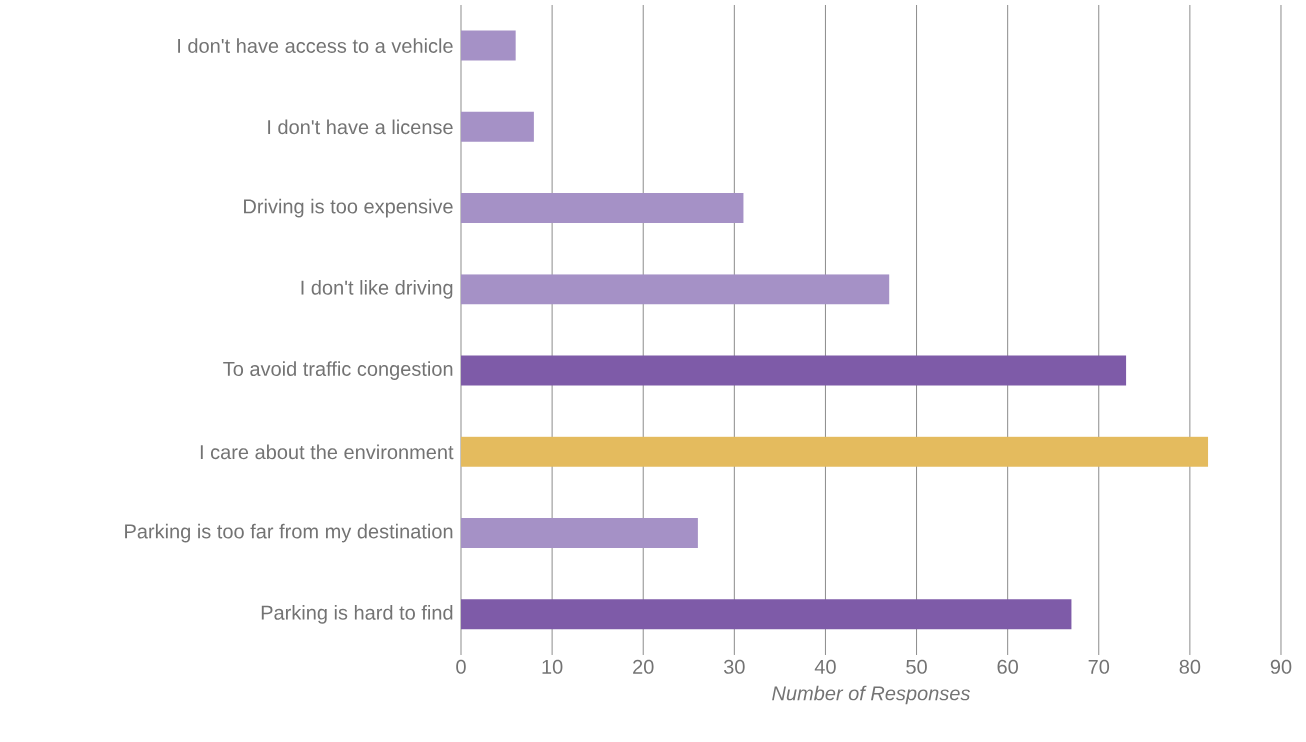  I want to click on y-tick-label: Driving is too expensive, so click(348, 208).